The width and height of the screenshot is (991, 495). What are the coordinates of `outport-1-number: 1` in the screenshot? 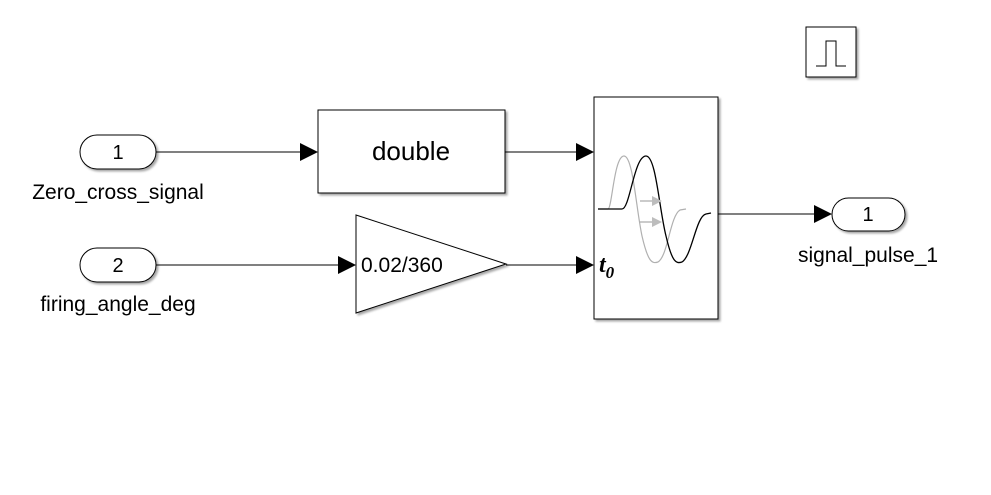 It's located at (867, 215).